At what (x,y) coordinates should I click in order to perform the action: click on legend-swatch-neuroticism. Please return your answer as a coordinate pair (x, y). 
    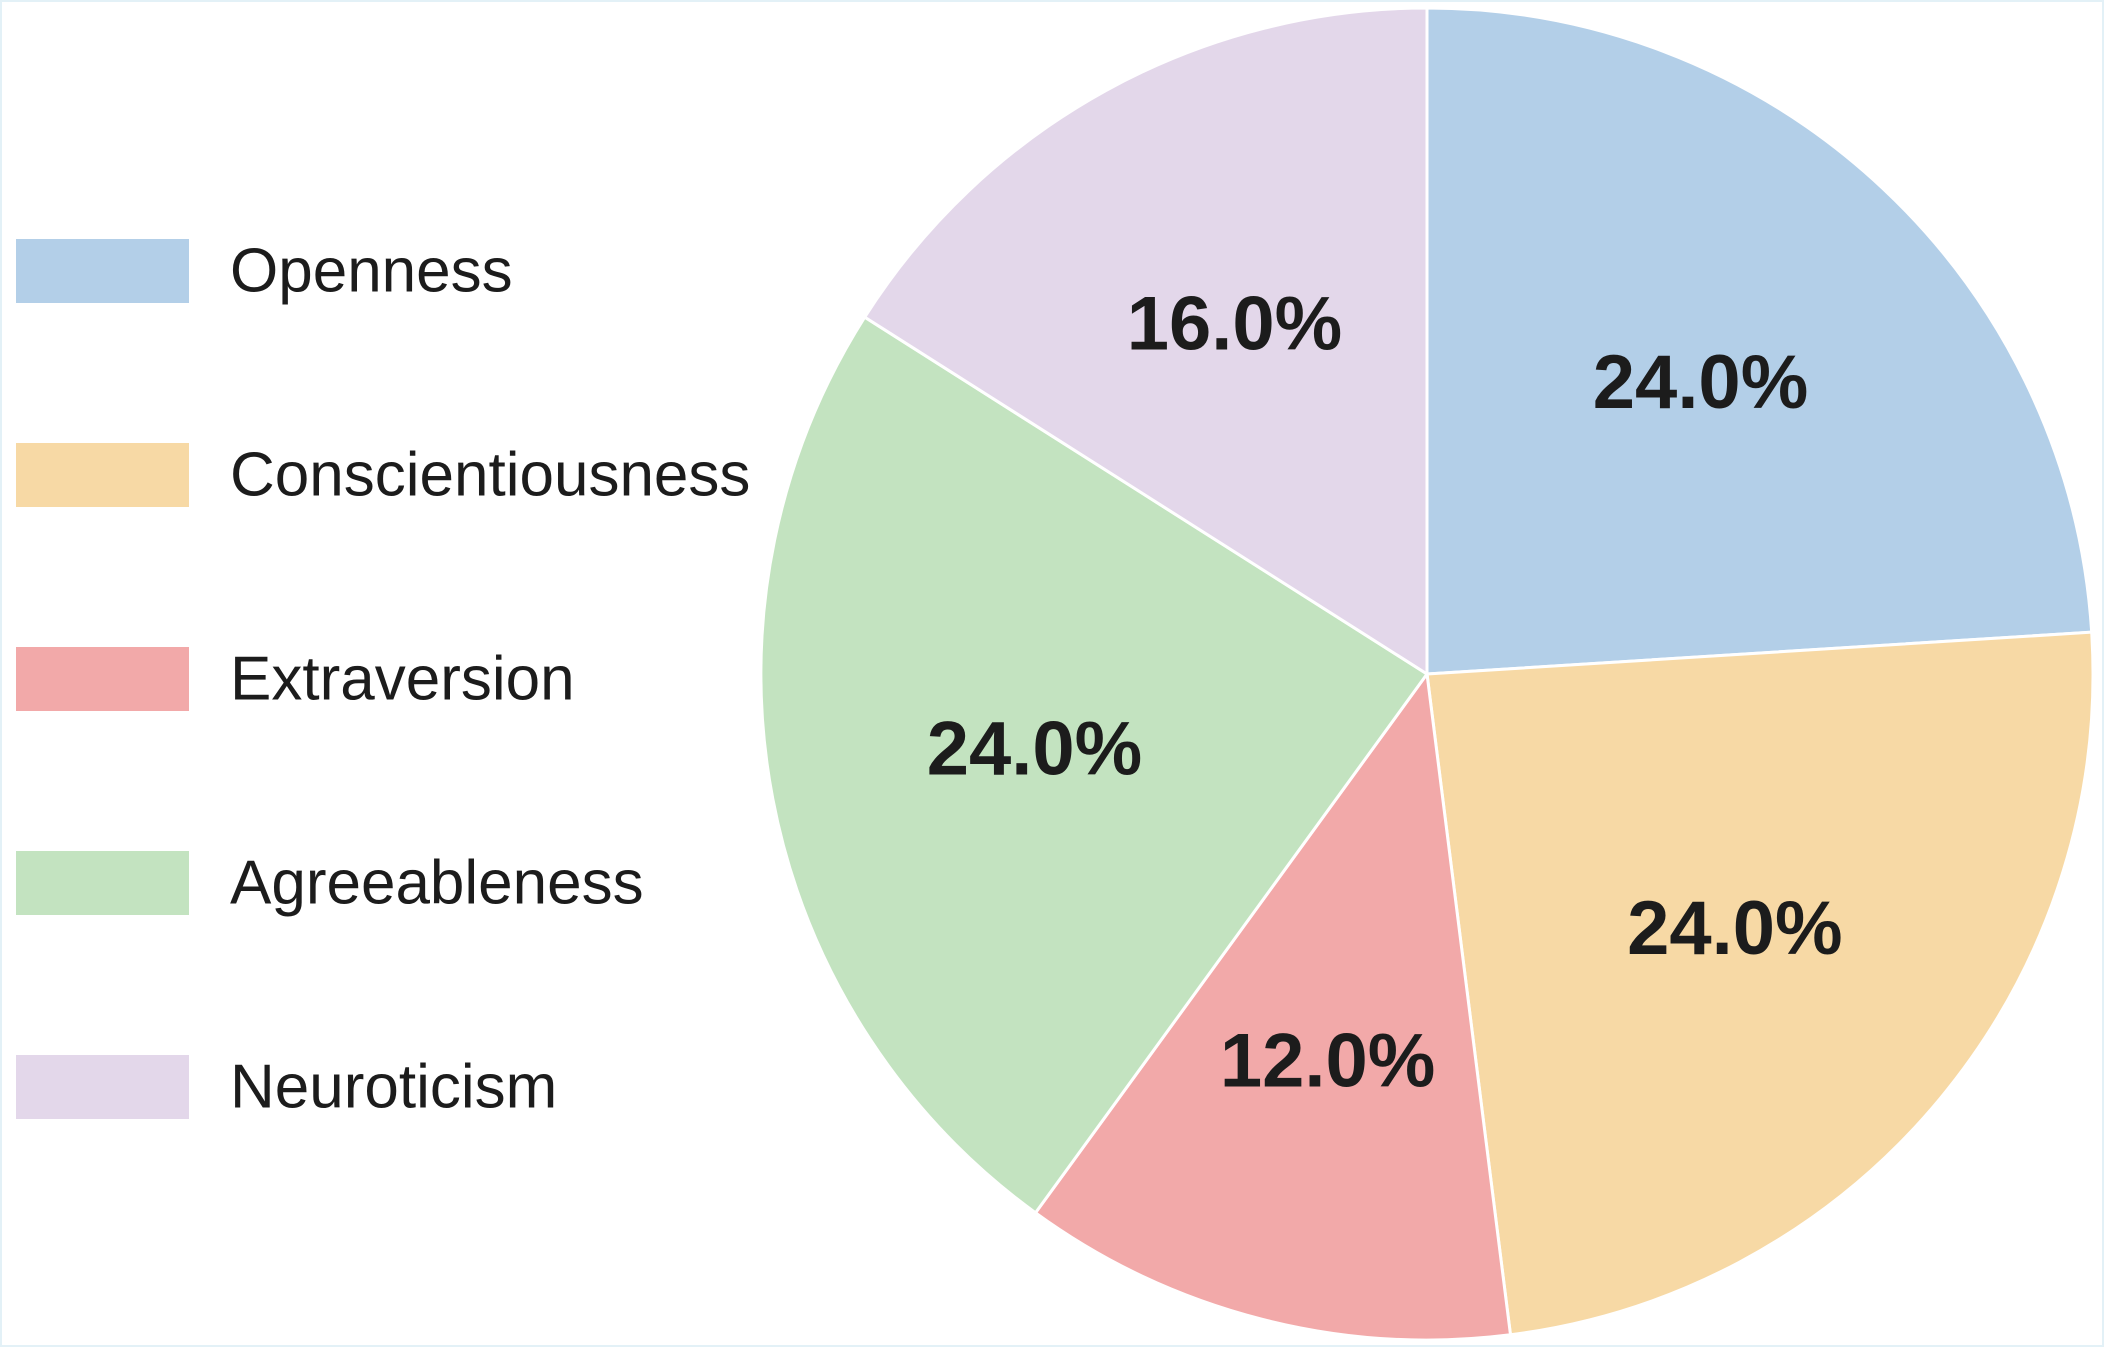
    Looking at the image, I should click on (102, 1087).